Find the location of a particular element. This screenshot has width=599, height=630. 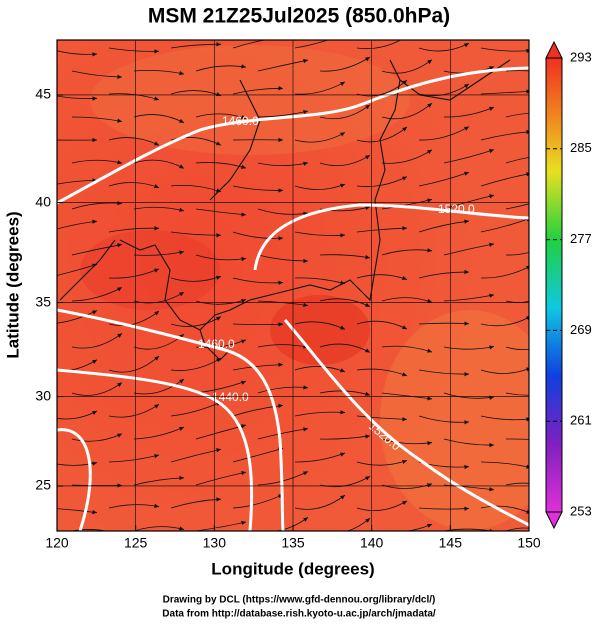

colorbar-tick-label: 293 is located at coordinates (581, 56).